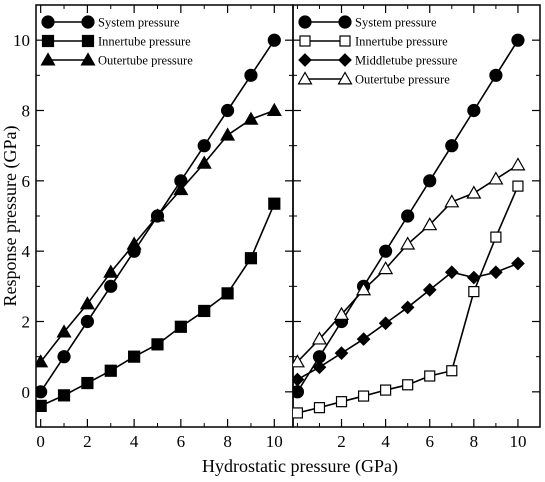 The image size is (545, 482). What do you see at coordinates (48, 22) in the screenshot?
I see `left-legend-item-system-pressure-marker` at bounding box center [48, 22].